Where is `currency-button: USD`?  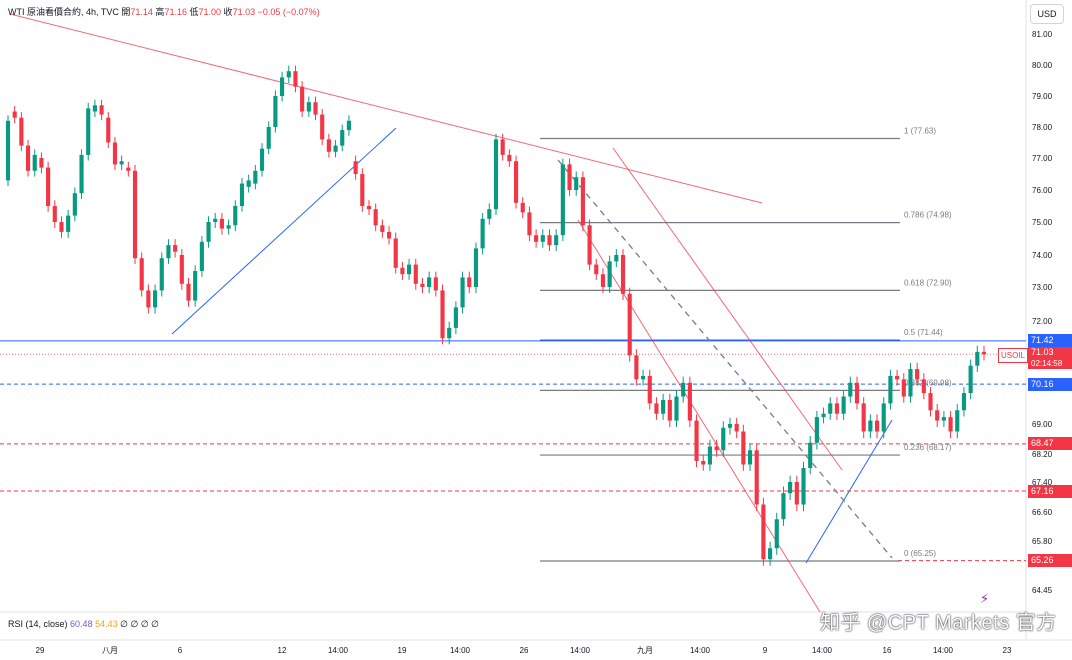 currency-button: USD is located at coordinates (1047, 14).